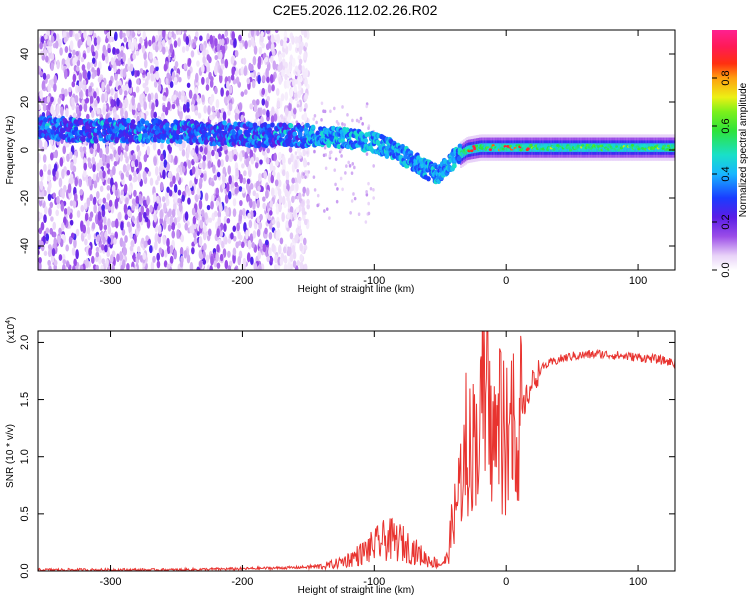 This screenshot has height=600, width=750. I want to click on snr-ytick-label: 0.0, so click(25, 570).